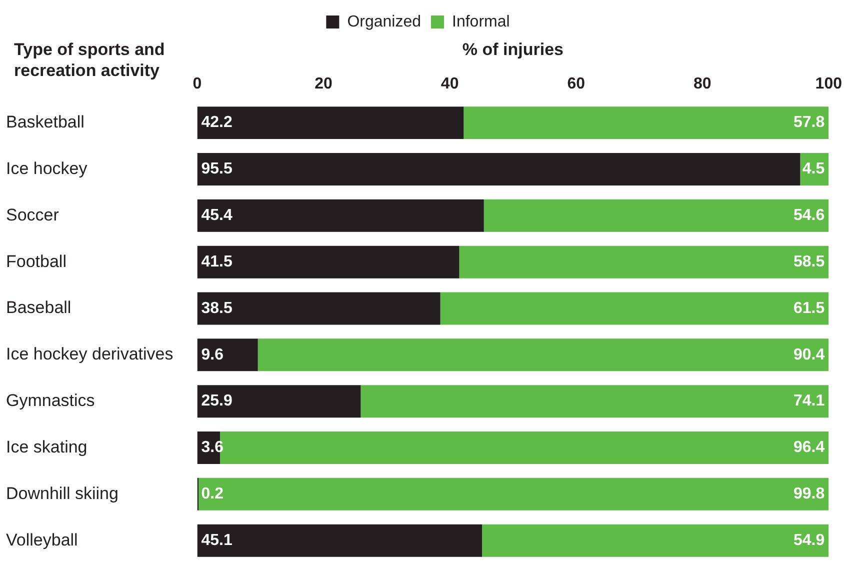 The height and width of the screenshot is (582, 848). Describe the element at coordinates (62, 493) in the screenshot. I see `y-tick-label: Downhill skiing` at that location.